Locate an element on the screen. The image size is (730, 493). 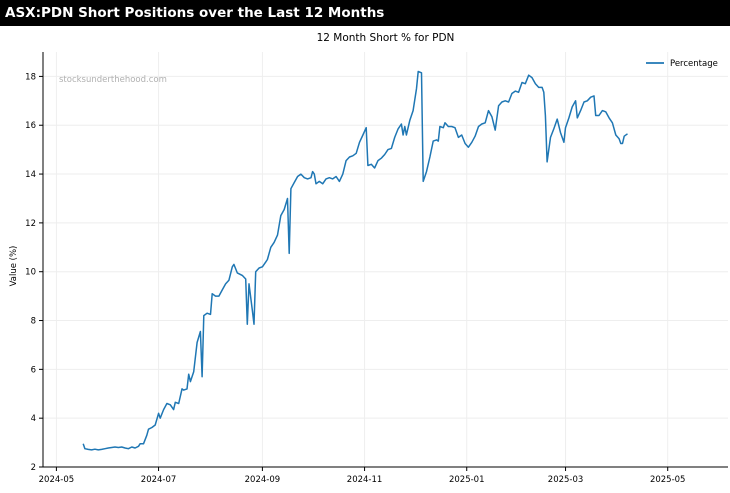
y-tick-label: 12 is located at coordinates (30, 224).